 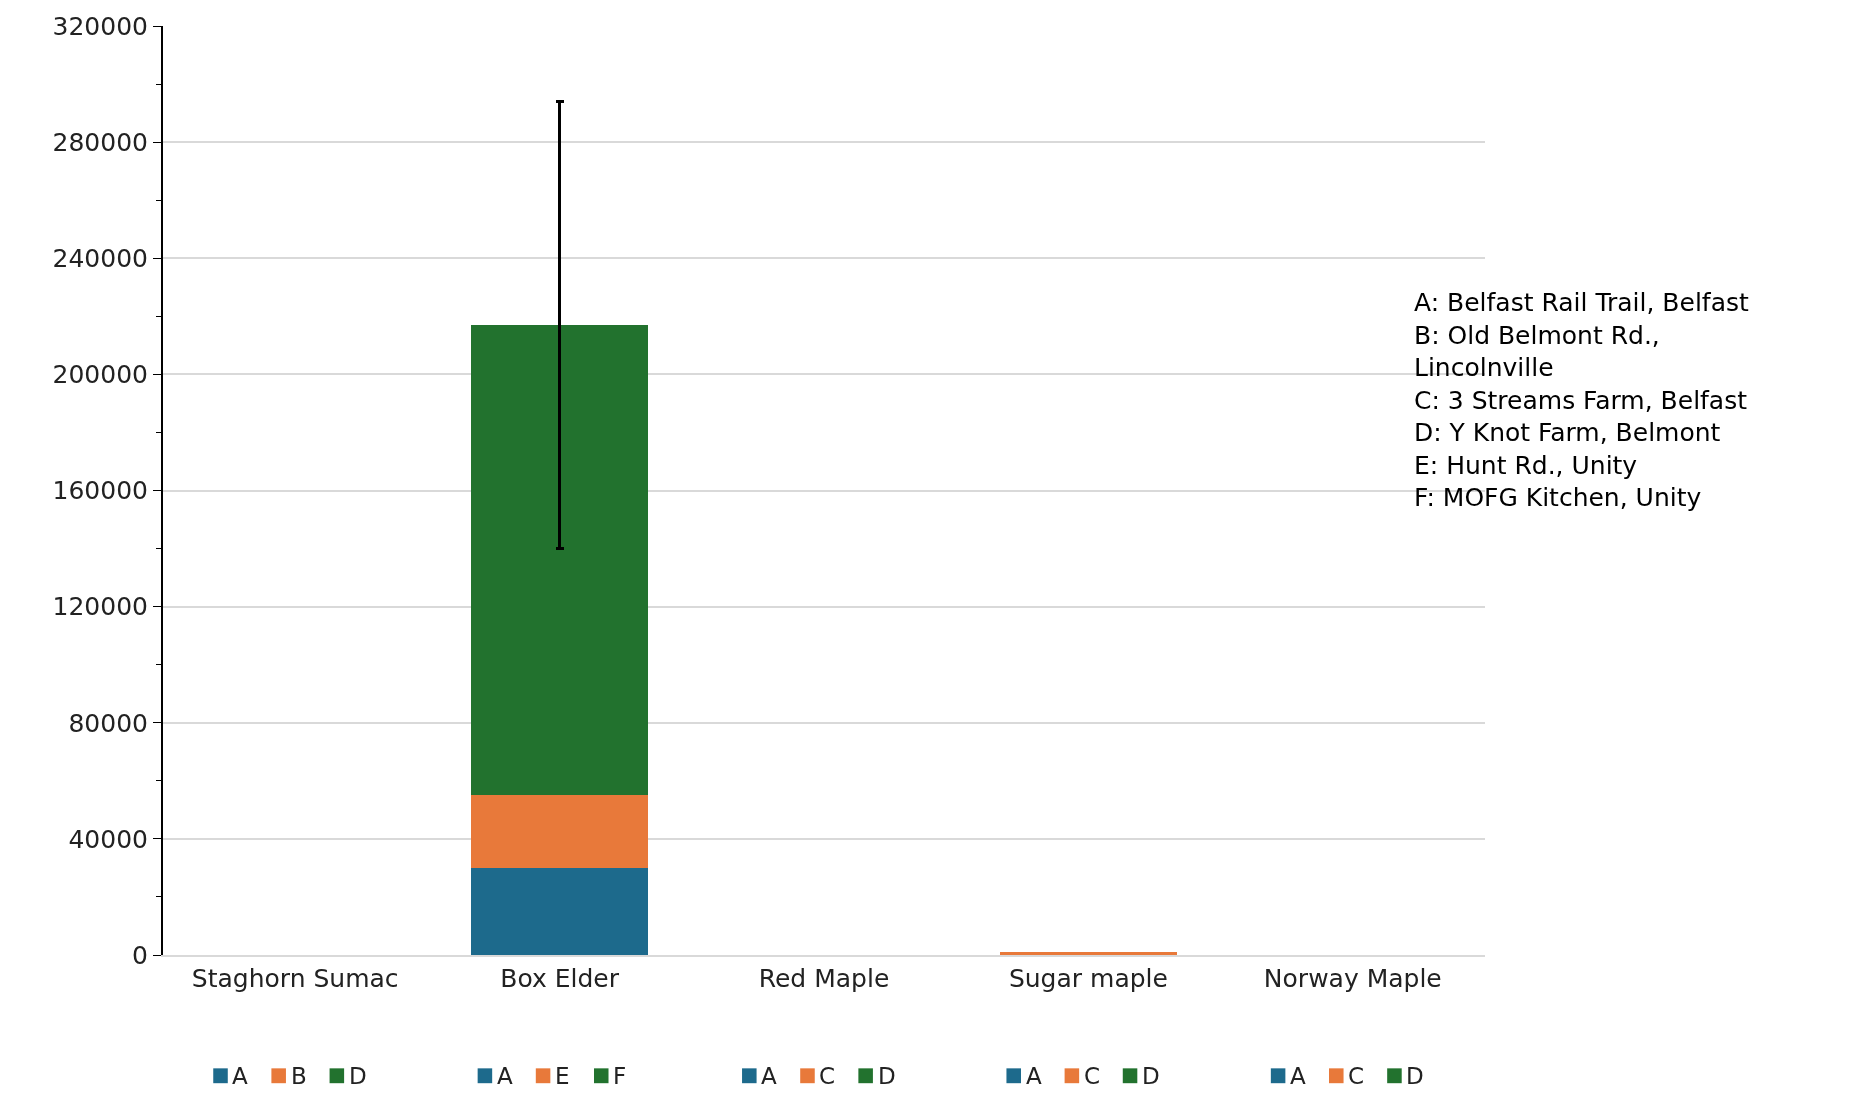 What do you see at coordinates (299, 1076) in the screenshot?
I see `legend-label: B` at bounding box center [299, 1076].